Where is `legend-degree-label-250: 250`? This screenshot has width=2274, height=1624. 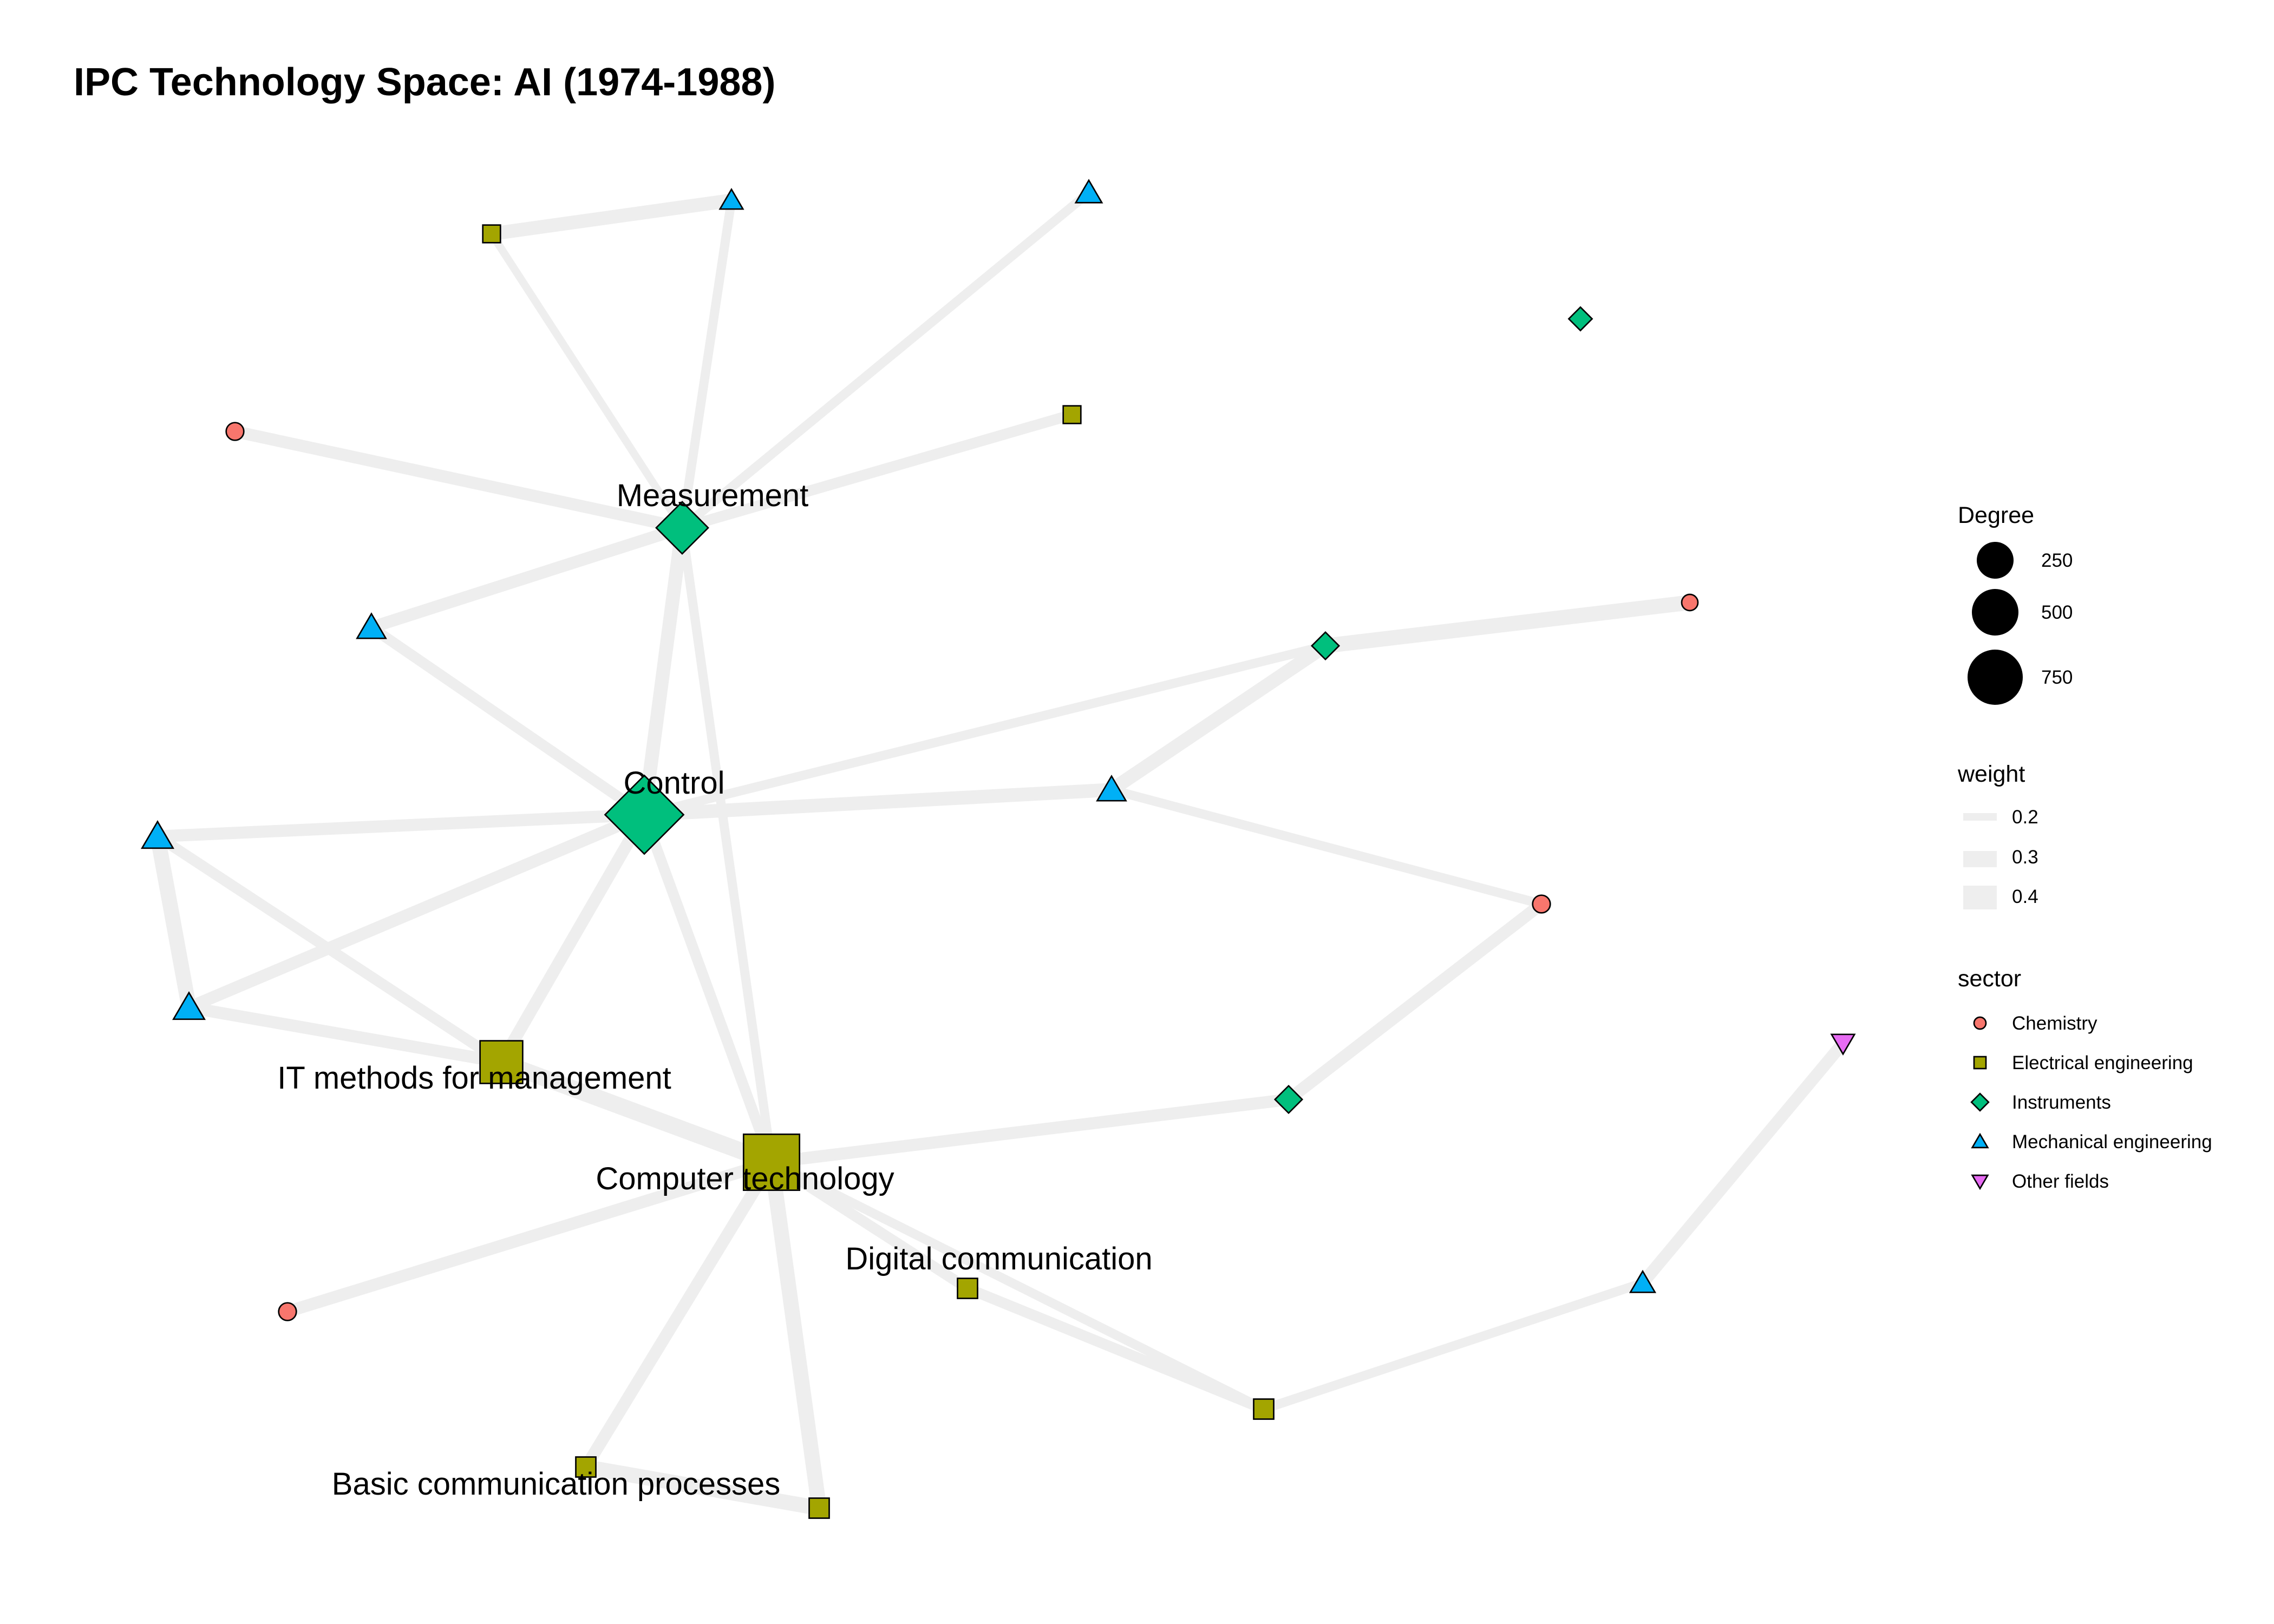
legend-degree-label-250: 250 is located at coordinates (2057, 560).